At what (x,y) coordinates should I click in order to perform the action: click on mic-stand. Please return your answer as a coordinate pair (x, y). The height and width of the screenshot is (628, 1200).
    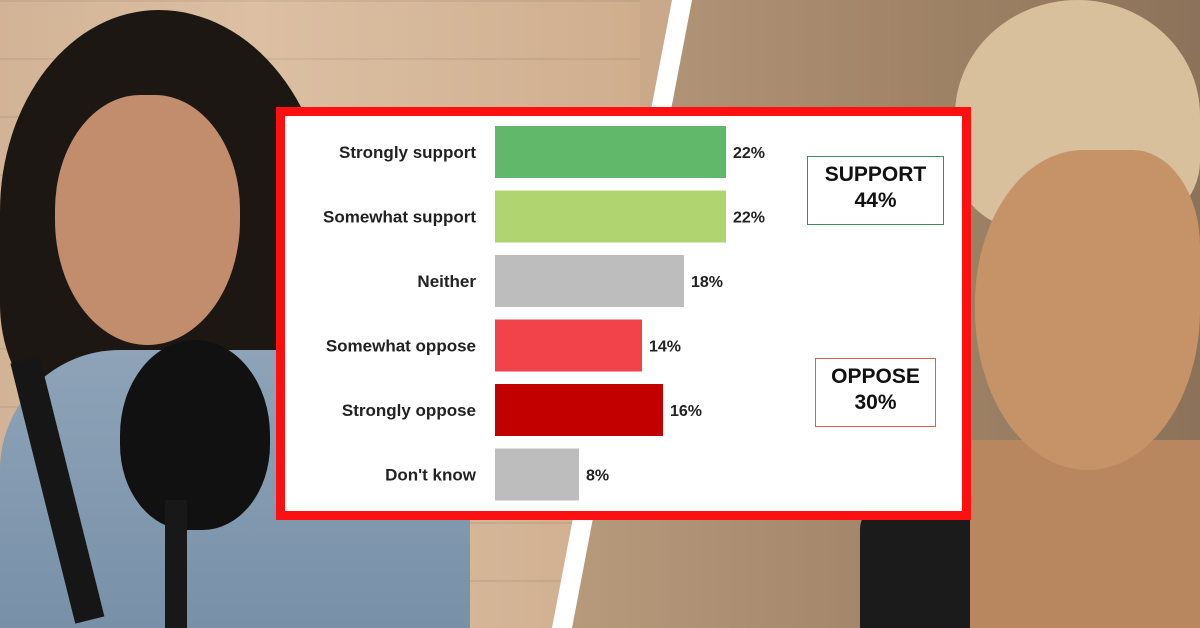
    Looking at the image, I should click on (176, 564).